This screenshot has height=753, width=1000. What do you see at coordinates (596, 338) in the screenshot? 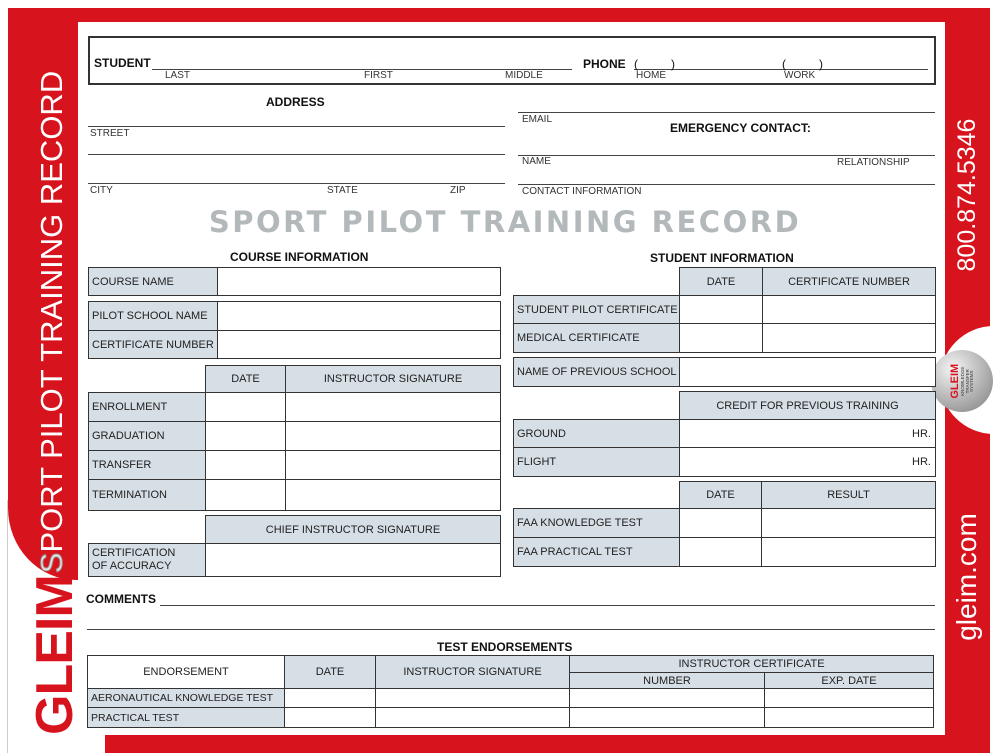
I see `medical-certificate-label: MEDICAL CERTIFICATE` at bounding box center [596, 338].